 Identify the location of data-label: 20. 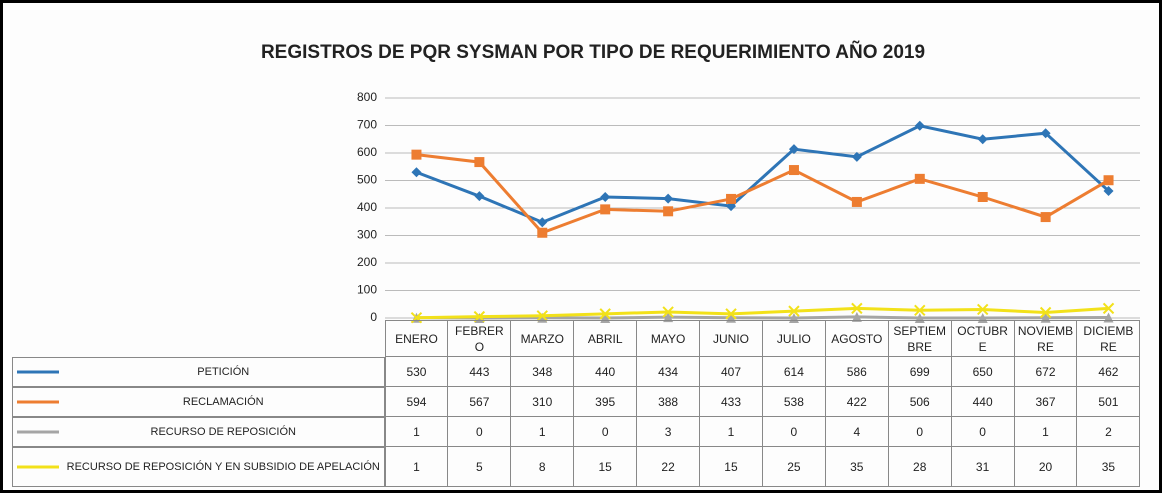
(1045, 466).